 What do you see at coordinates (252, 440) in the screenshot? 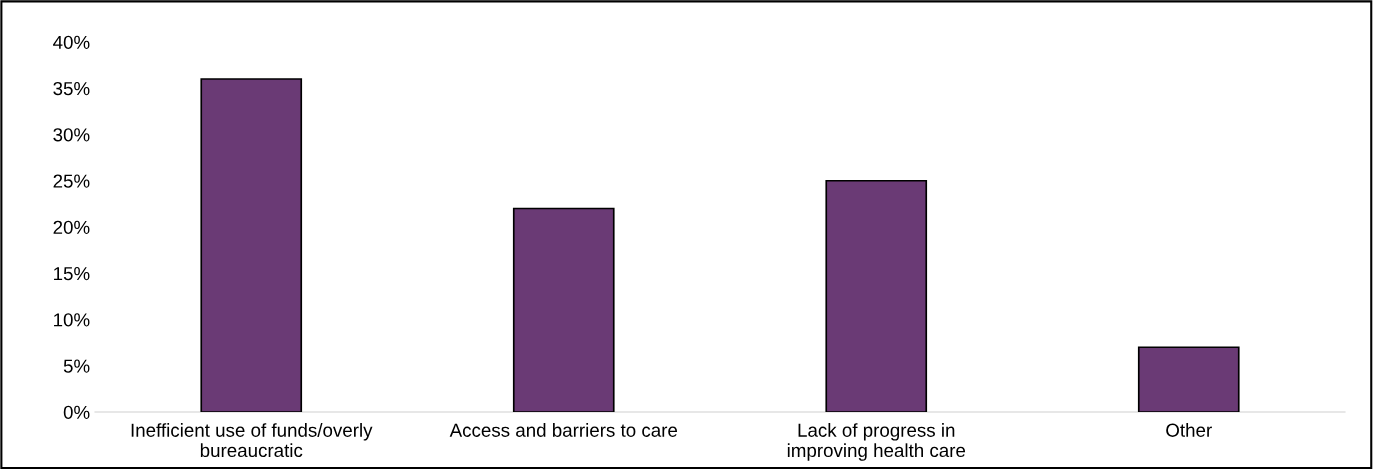
I see `x-tick-label: Inefficient use of funds/overly bureaucratic` at bounding box center [252, 440].